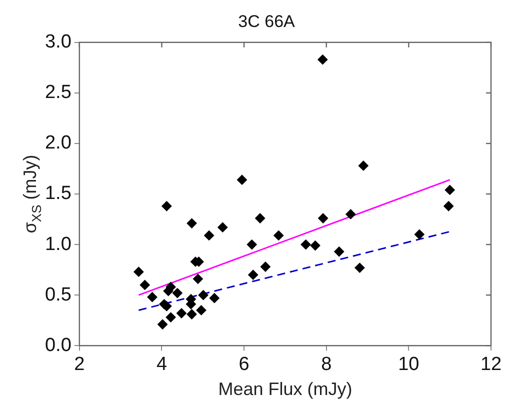  I want to click on y-tick-label: 2.5, so click(58, 93).